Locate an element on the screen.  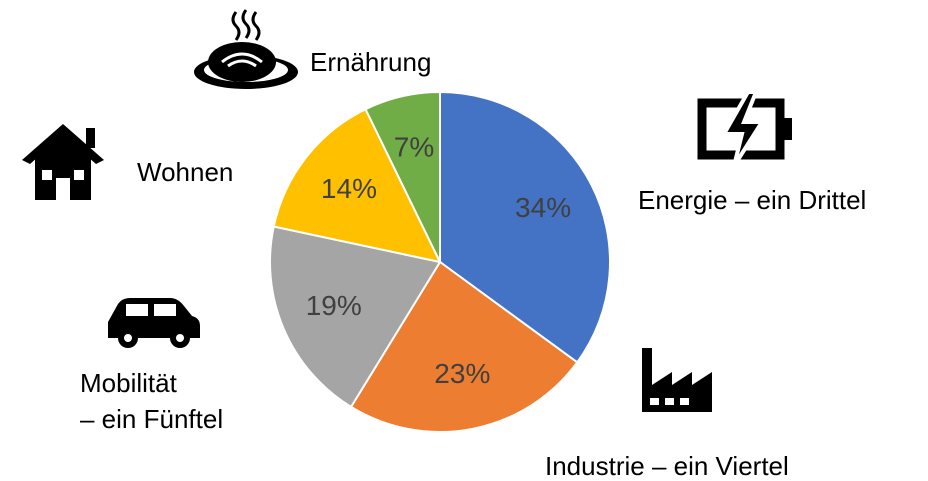
category-label: Industrie – ein Viertel is located at coordinates (667, 466).